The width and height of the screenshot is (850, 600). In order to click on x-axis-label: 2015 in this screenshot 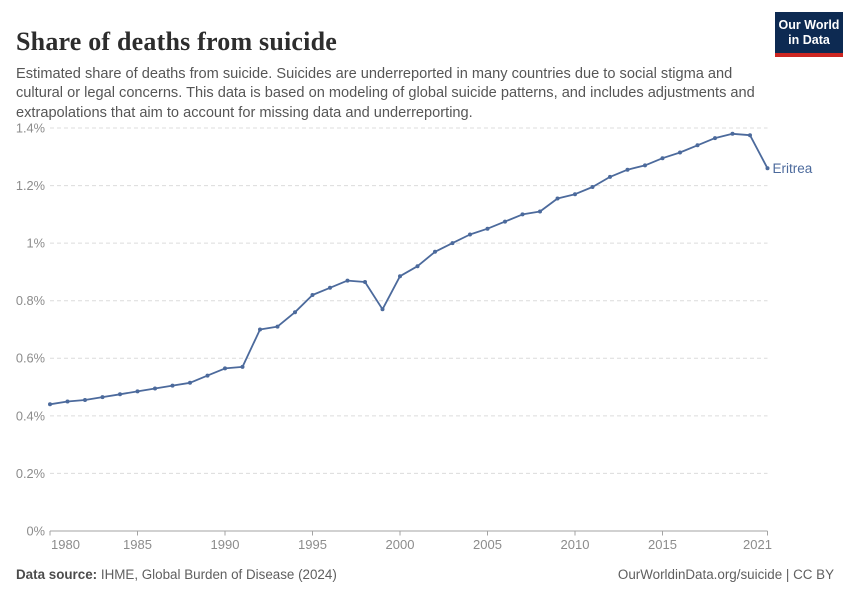, I will do `click(662, 544)`.